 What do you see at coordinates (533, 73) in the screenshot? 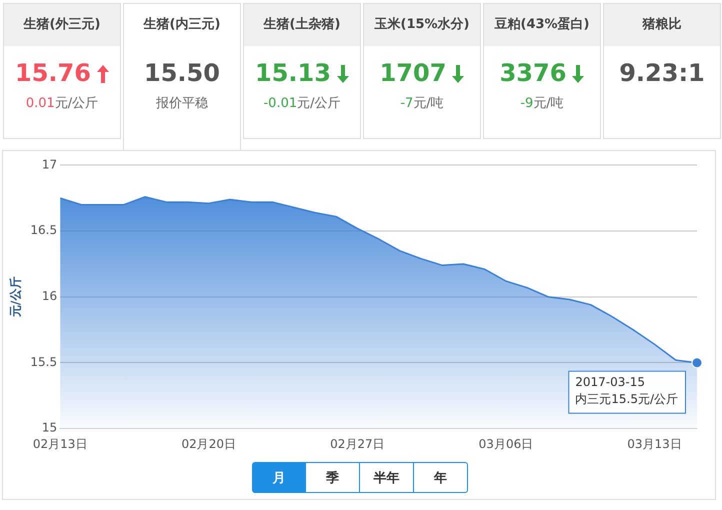
I see `text: 3376` at bounding box center [533, 73].